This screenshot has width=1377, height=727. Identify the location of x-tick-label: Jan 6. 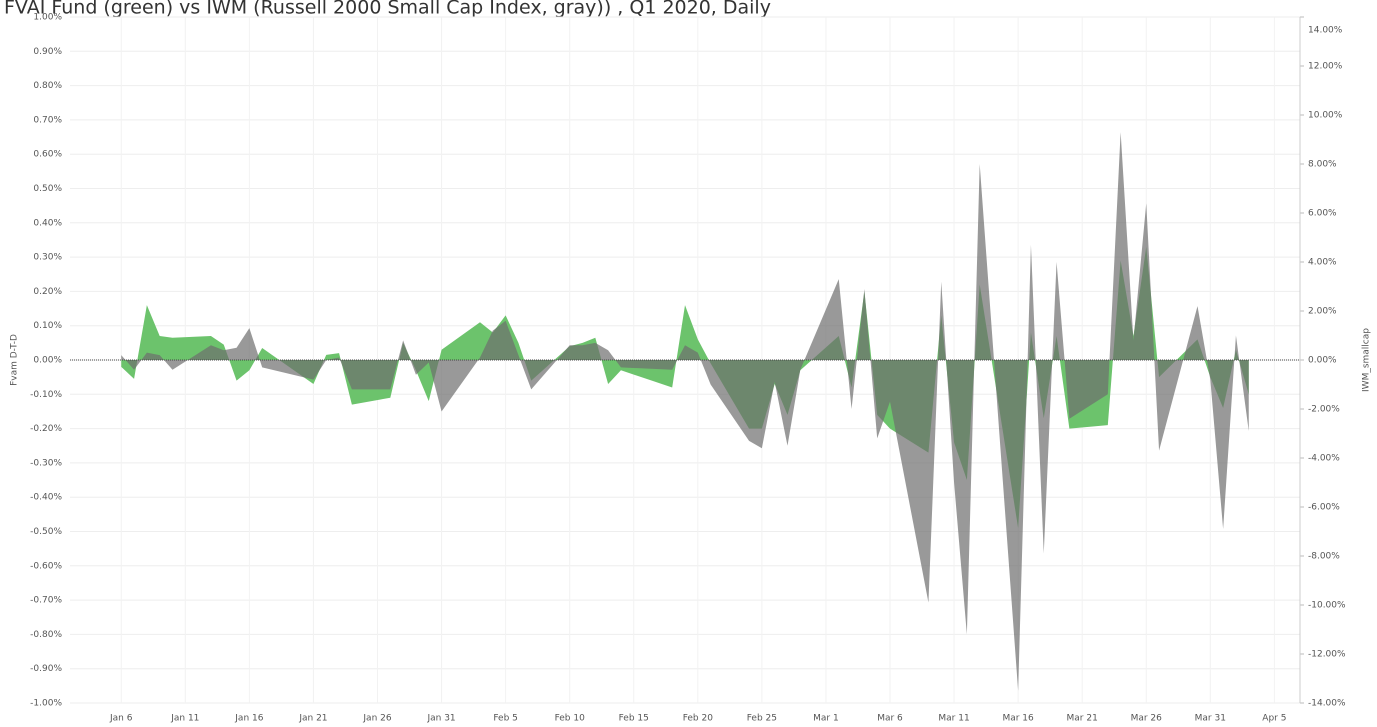
(121, 719).